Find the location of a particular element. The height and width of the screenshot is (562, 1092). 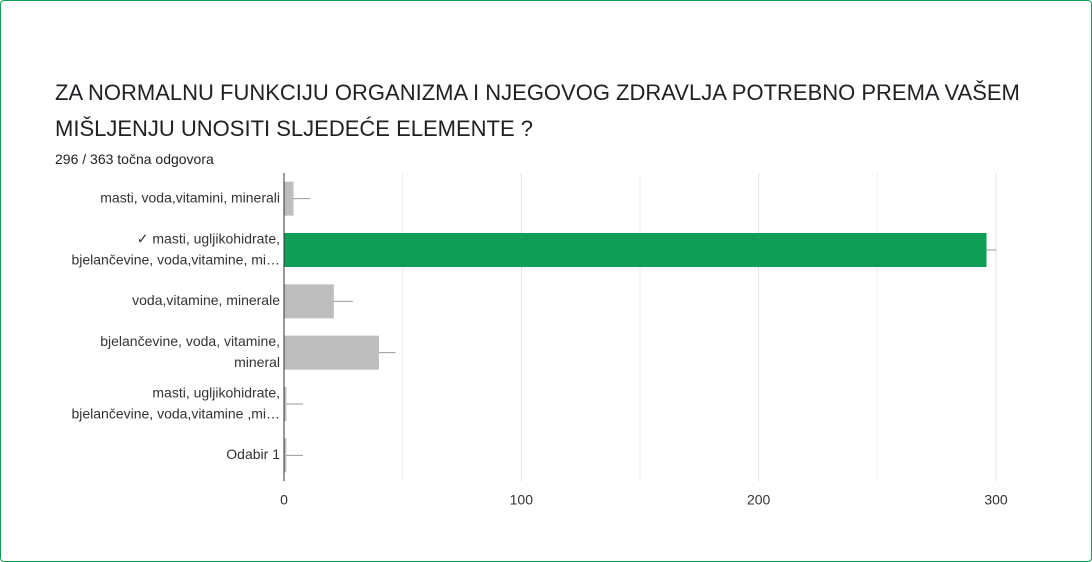

x-tick-label: 200 is located at coordinates (759, 500).